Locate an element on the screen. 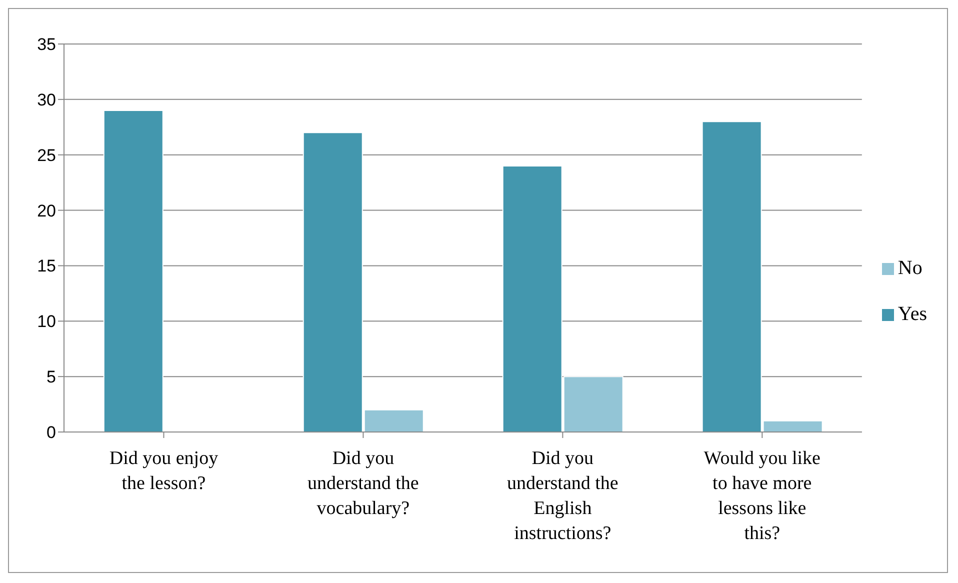 Image resolution: width=958 pixels, height=583 pixels. y-tick-label: 35 is located at coordinates (46, 44).